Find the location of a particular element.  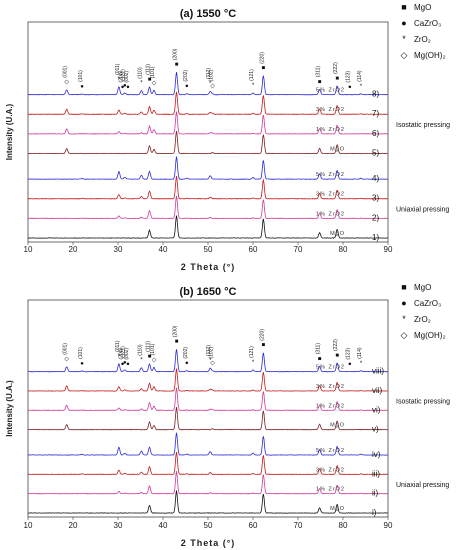

series-id: 2) is located at coordinates (375, 217).